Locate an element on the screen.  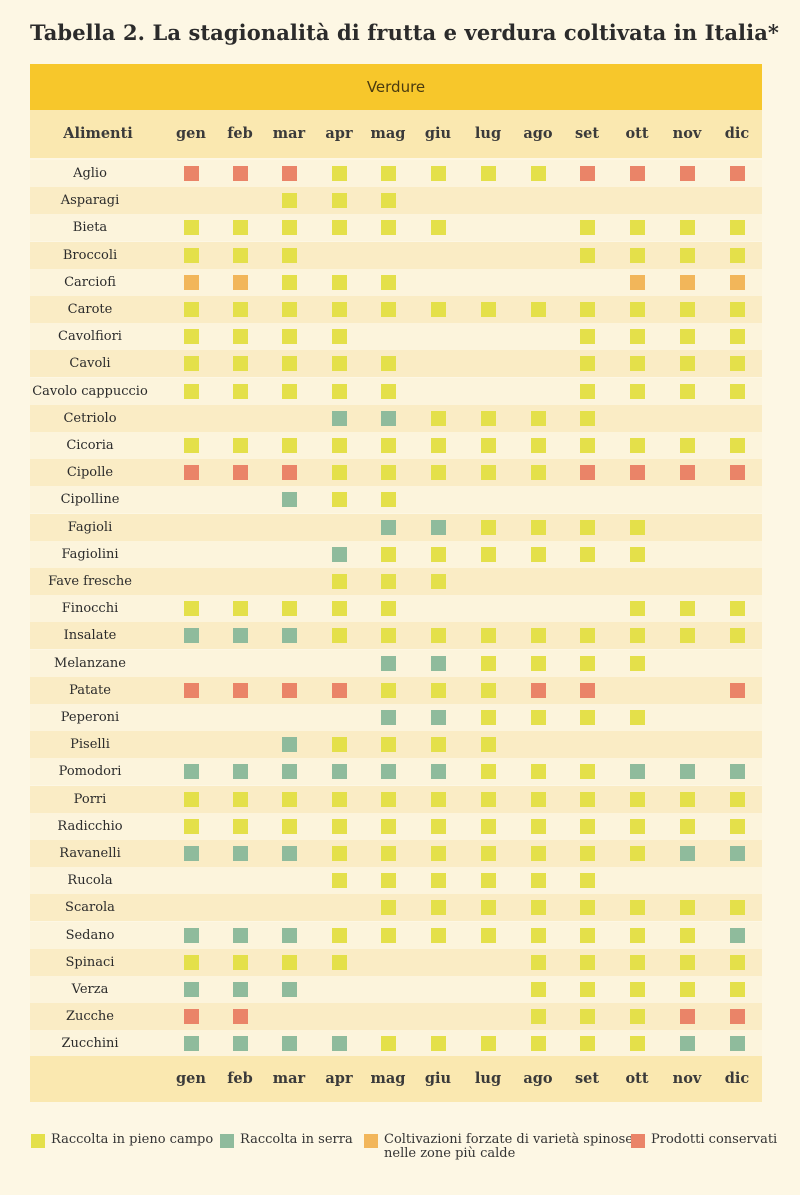
table-row: Sedano is located at coordinates (396, 935).